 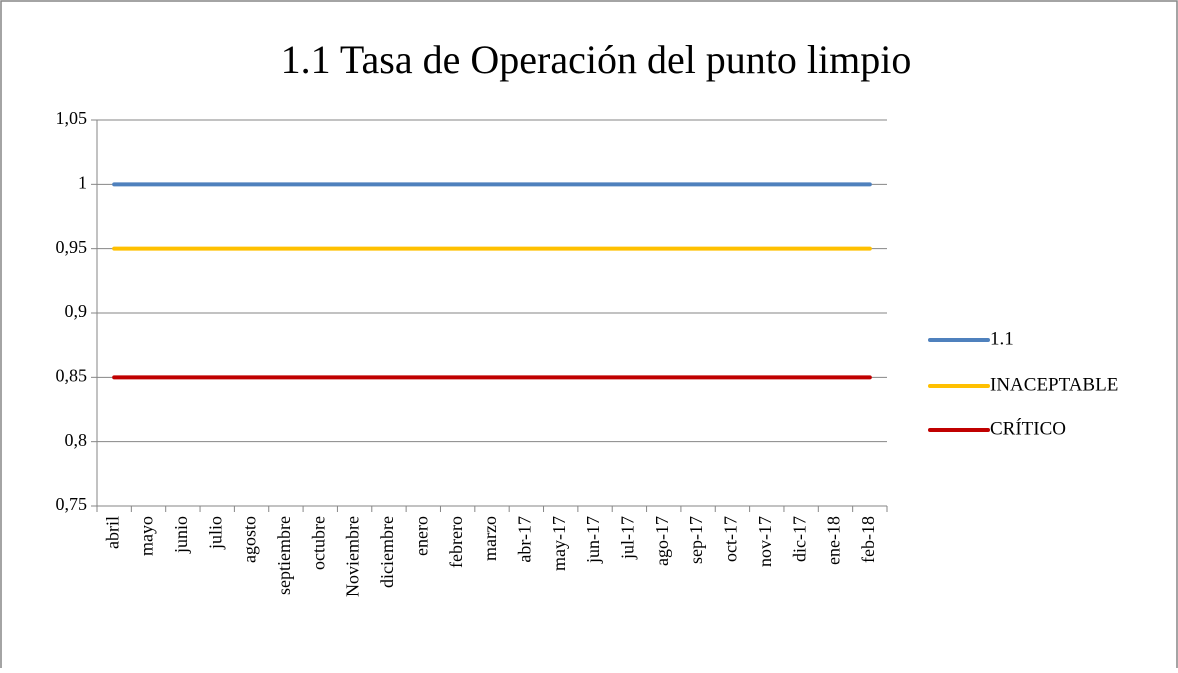 What do you see at coordinates (421, 536) in the screenshot?
I see `x-tick-label: enero` at bounding box center [421, 536].